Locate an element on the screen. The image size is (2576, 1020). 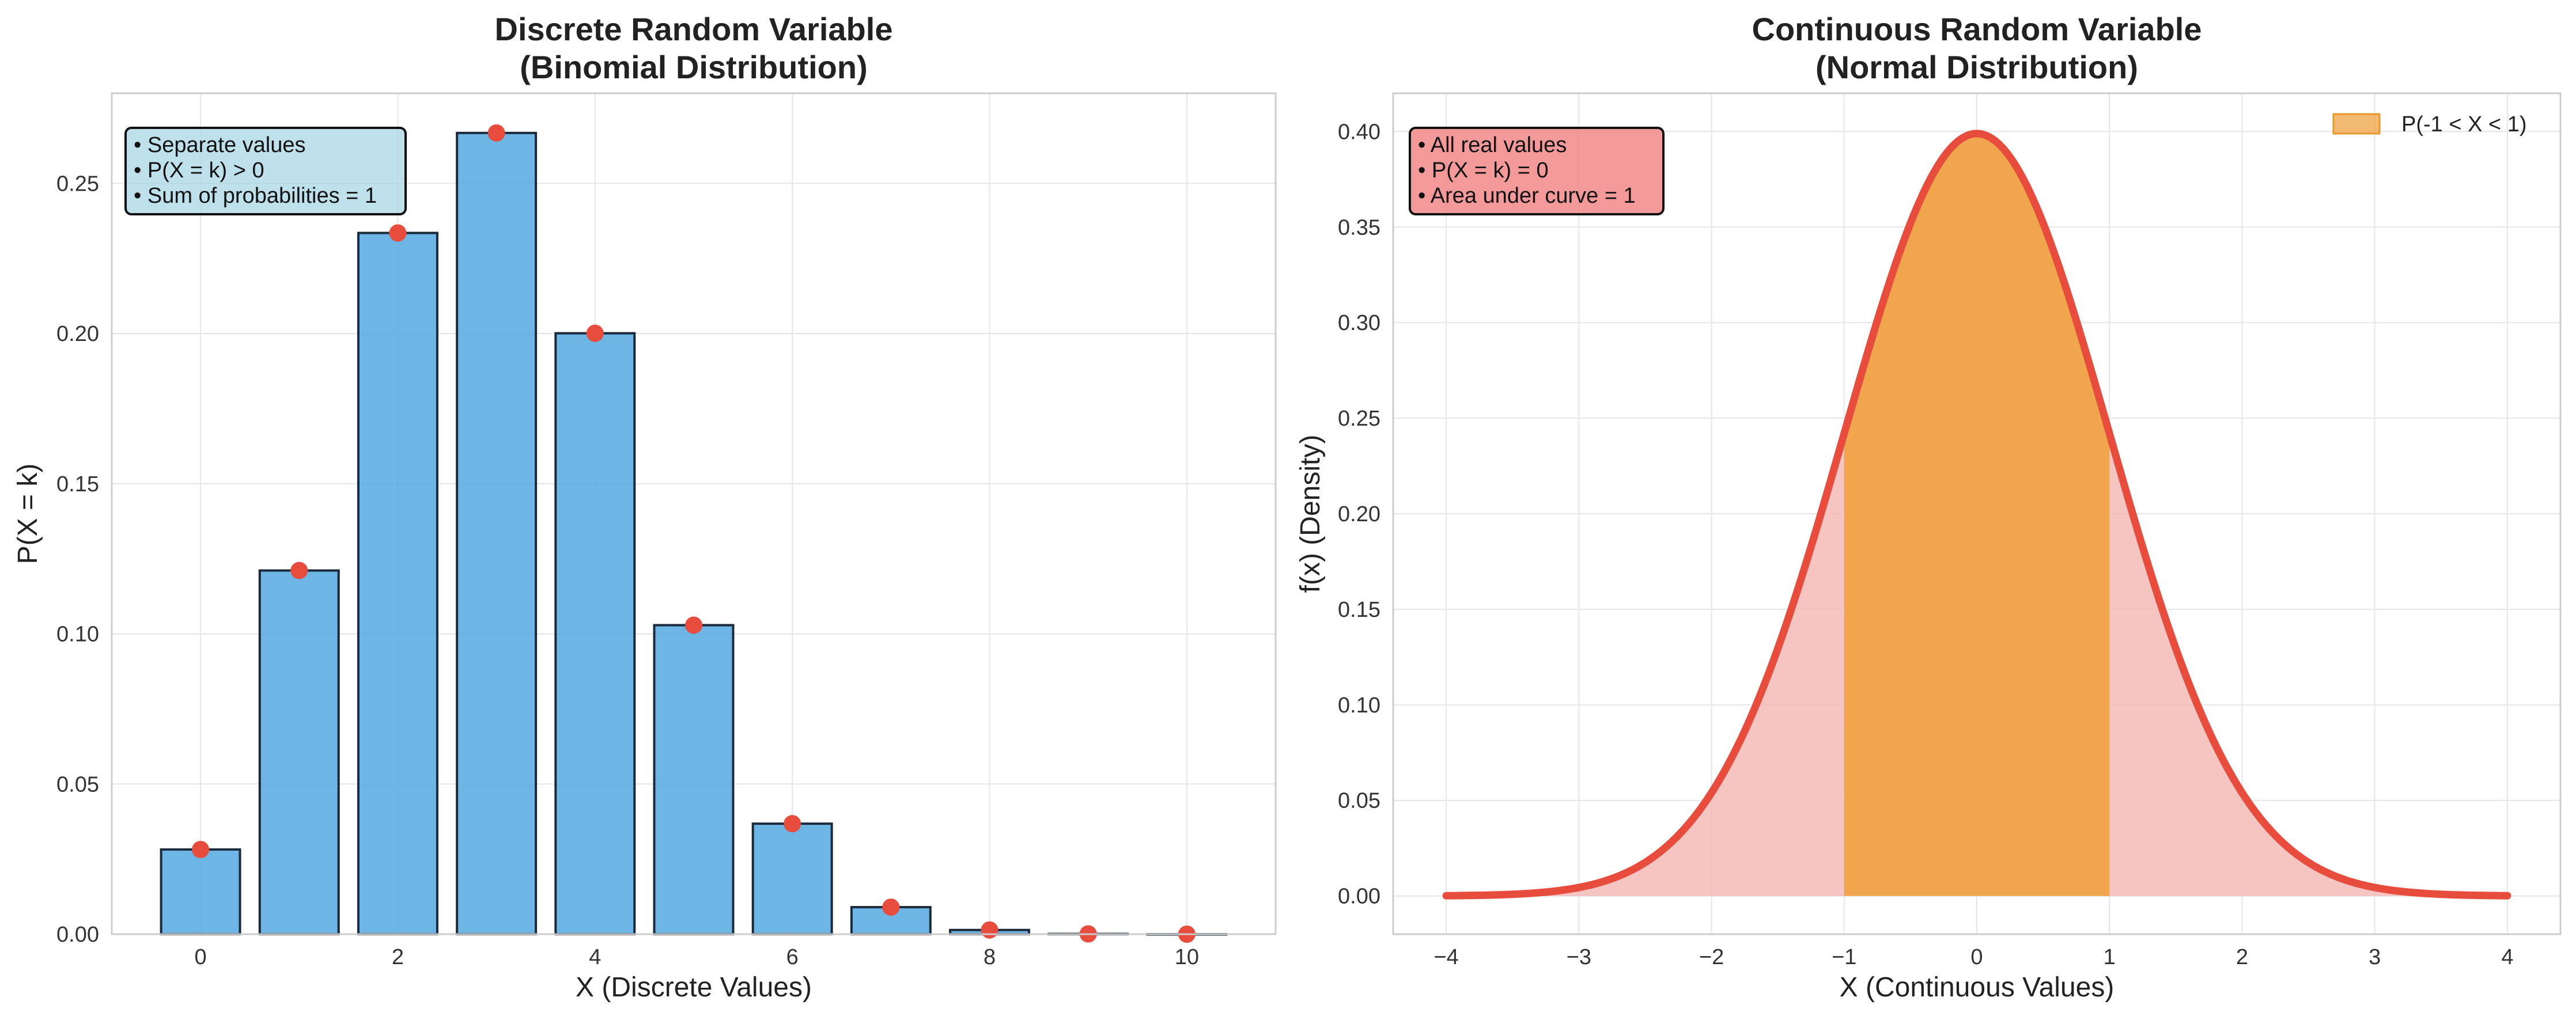
right-y-axis-label: f(x) (Density) is located at coordinates (1310, 514).